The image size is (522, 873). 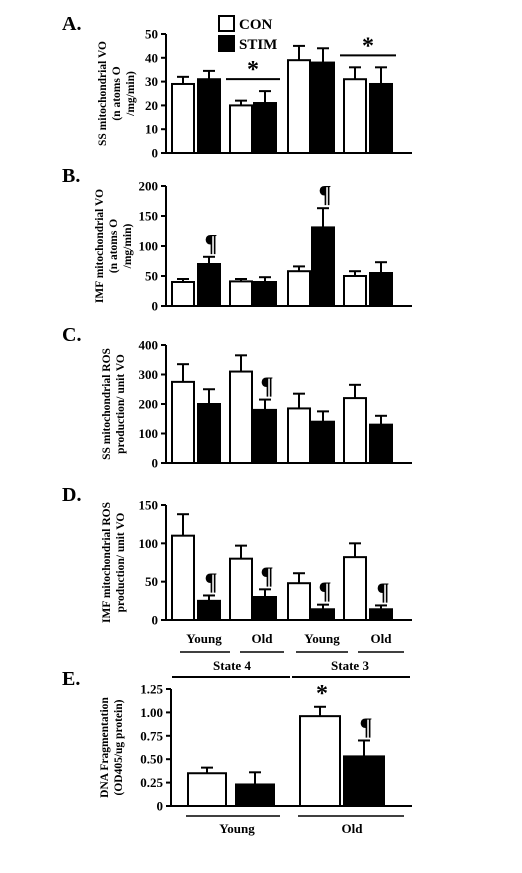 What do you see at coordinates (382, 638) in the screenshot?
I see `age-label-old-state3: Old` at bounding box center [382, 638].